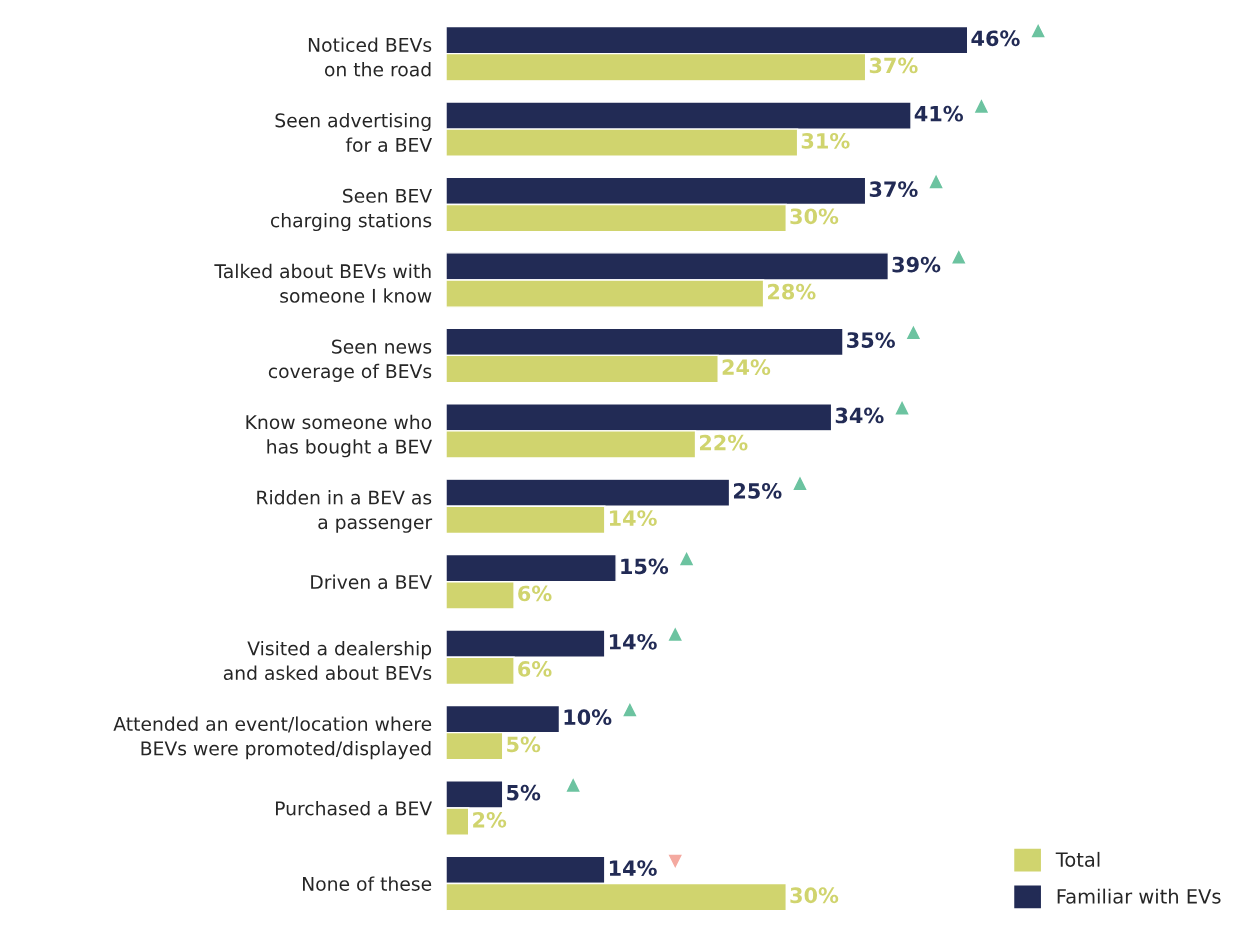 This screenshot has height=925, width=1239. What do you see at coordinates (370, 57) in the screenshot?
I see `y-tick-label: Noticed BEVs on the road` at bounding box center [370, 57].